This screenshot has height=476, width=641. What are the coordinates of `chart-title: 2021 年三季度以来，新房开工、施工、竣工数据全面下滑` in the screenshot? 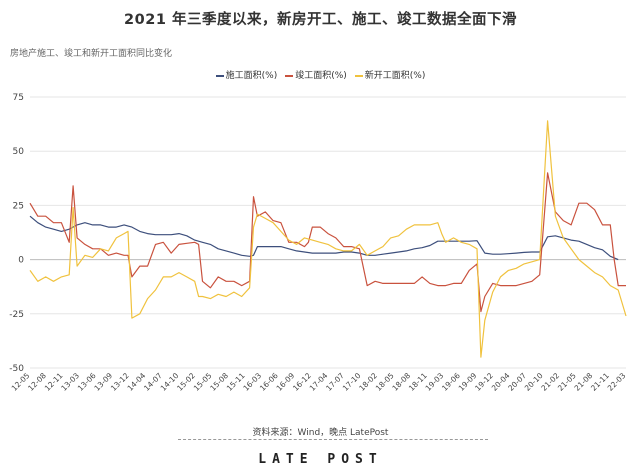 It's located at (320, 20).